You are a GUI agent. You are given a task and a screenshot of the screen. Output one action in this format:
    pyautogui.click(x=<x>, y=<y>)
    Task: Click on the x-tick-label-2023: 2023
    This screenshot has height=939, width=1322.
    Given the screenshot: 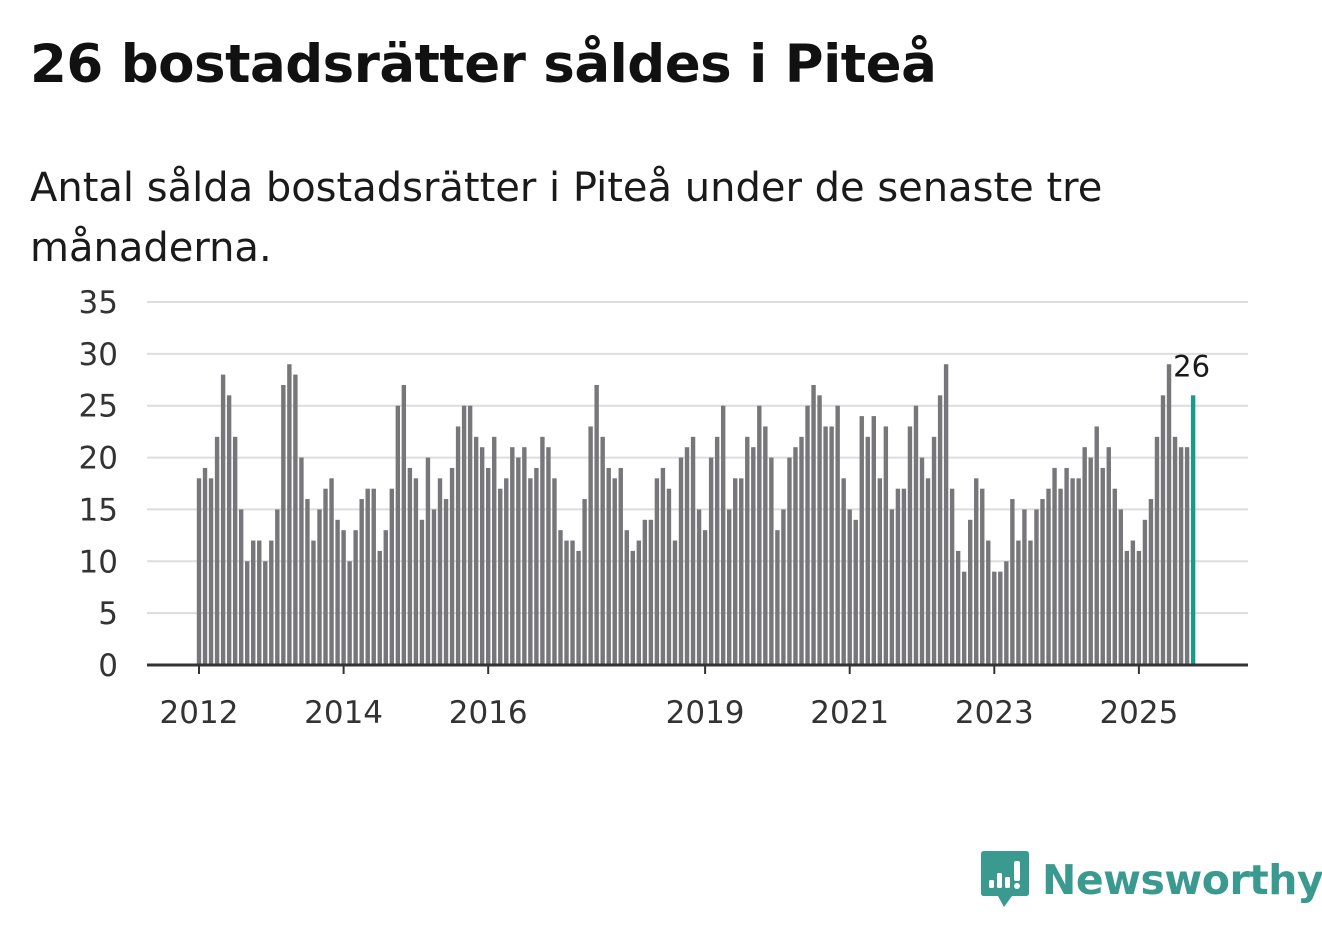 What is the action you would take?
    pyautogui.click(x=994, y=713)
    